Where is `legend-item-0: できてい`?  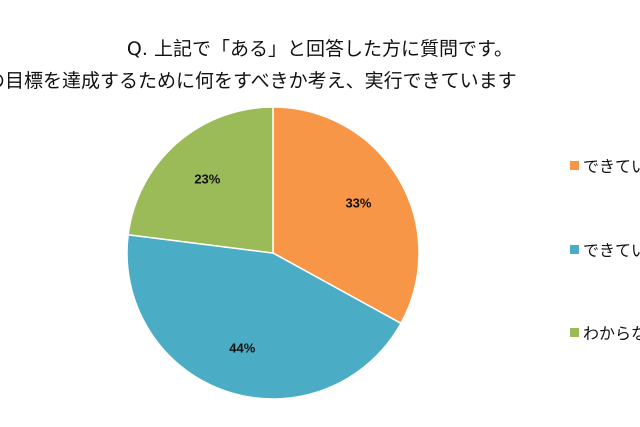 legend-item-0: できてい is located at coordinates (605, 165).